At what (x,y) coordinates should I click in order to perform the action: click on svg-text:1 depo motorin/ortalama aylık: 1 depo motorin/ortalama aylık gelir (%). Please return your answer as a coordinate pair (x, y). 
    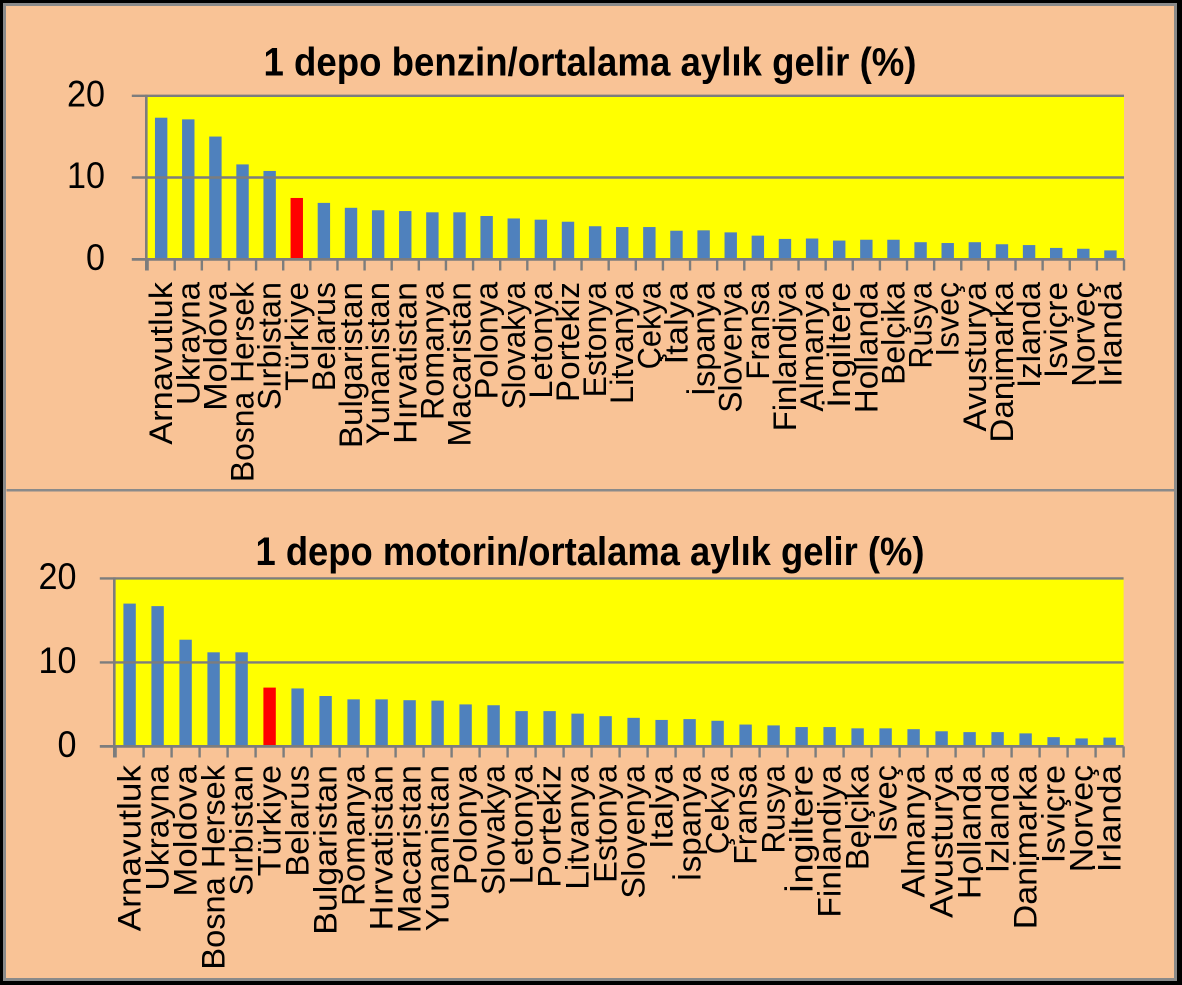
    Looking at the image, I should click on (590, 552).